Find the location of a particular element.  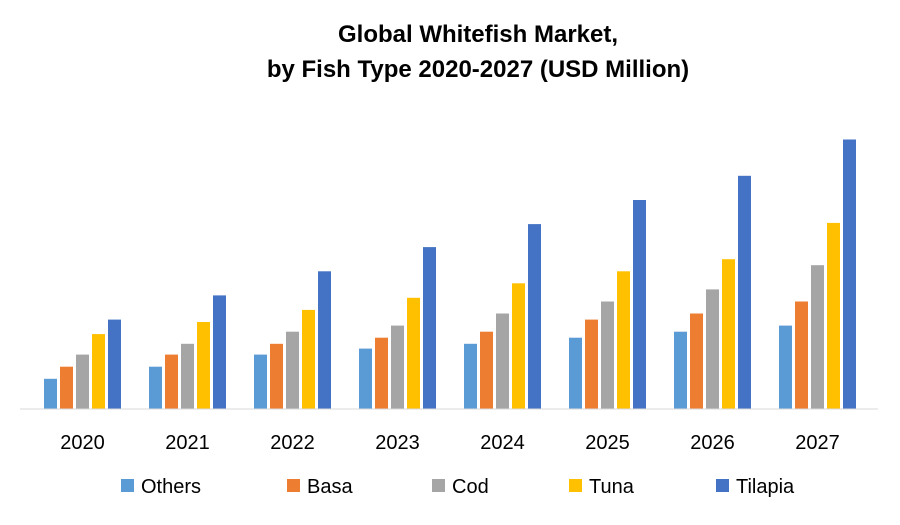

bar-tilapia-2020 is located at coordinates (114, 364).